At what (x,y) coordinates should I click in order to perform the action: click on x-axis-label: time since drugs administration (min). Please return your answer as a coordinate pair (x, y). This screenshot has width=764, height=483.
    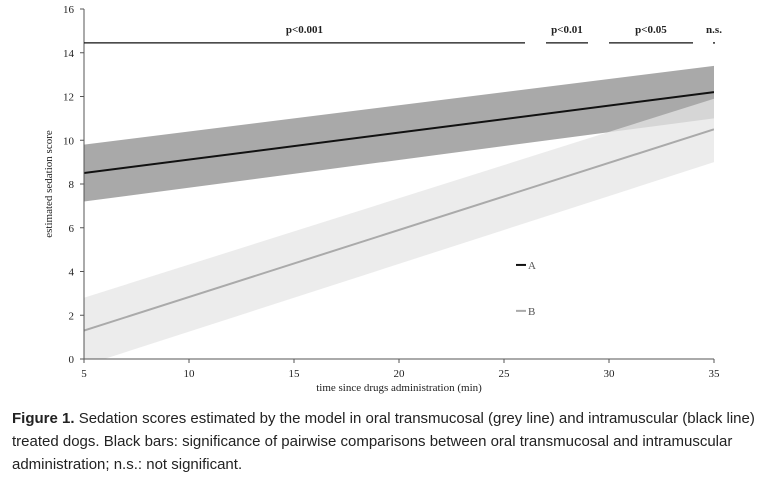
    Looking at the image, I should click on (399, 388).